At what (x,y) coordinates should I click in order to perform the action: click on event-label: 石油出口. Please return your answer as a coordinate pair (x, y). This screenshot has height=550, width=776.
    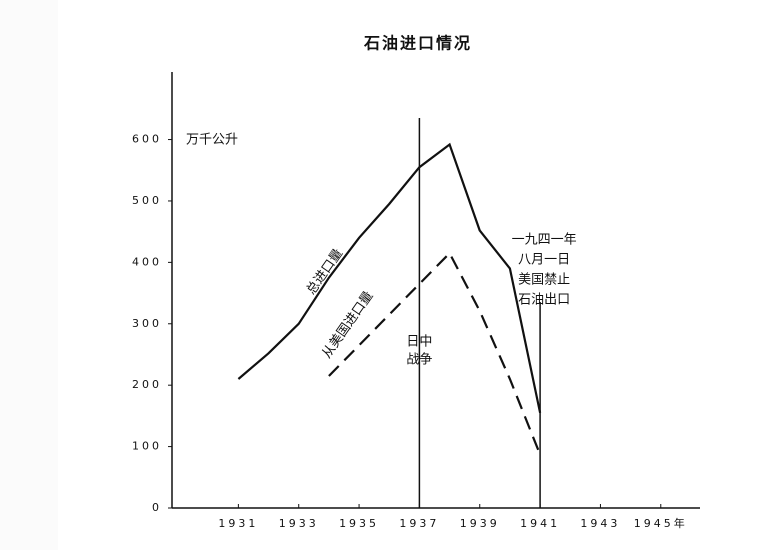
    Looking at the image, I should click on (544, 300).